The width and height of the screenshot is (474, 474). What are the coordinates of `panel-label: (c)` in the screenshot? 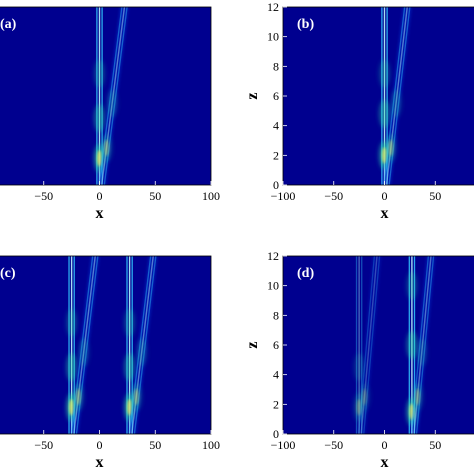 It's located at (8, 273).